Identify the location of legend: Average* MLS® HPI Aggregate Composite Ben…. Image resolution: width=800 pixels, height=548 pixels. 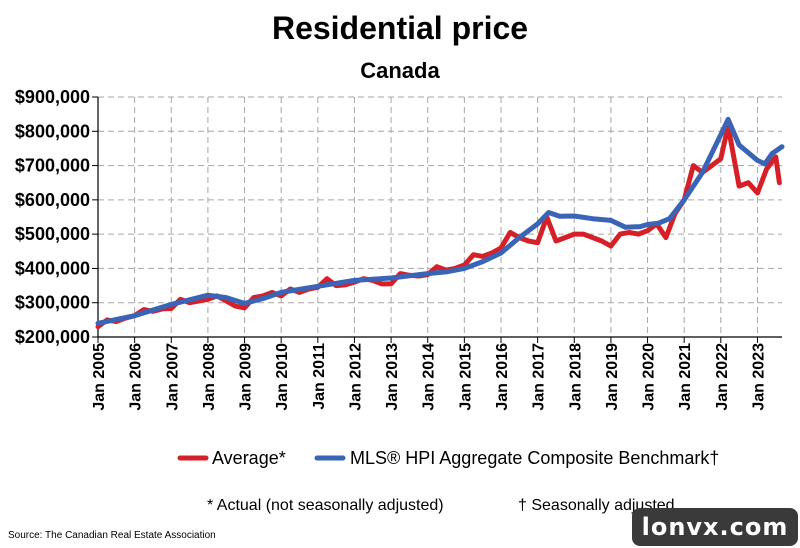
(448, 458).